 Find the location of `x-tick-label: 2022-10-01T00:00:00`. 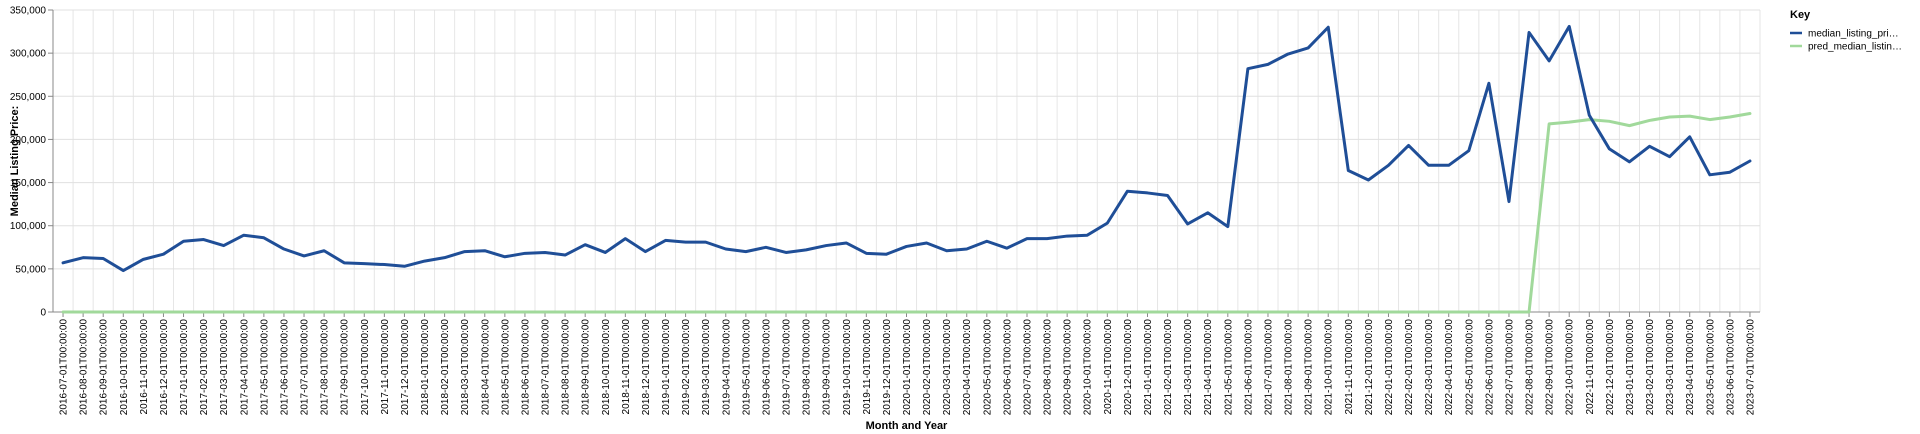

x-tick-label: 2022-10-01T00:00:00 is located at coordinates (1570, 367).